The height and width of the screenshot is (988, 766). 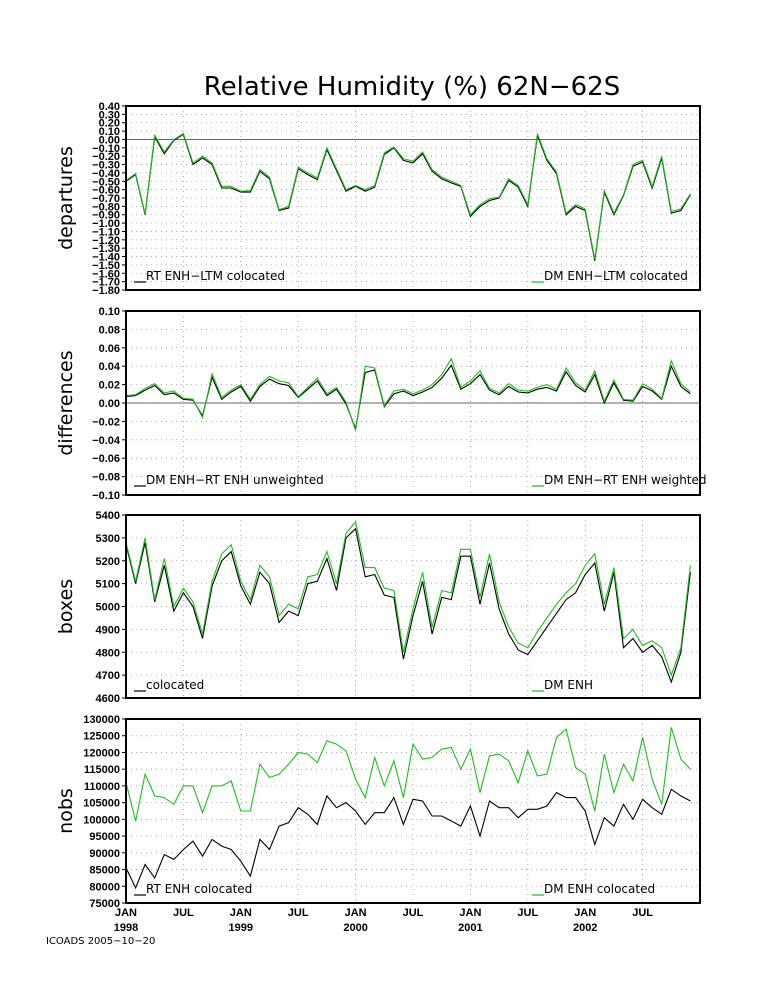 I want to click on legend-label: colocated, so click(x=175, y=685).